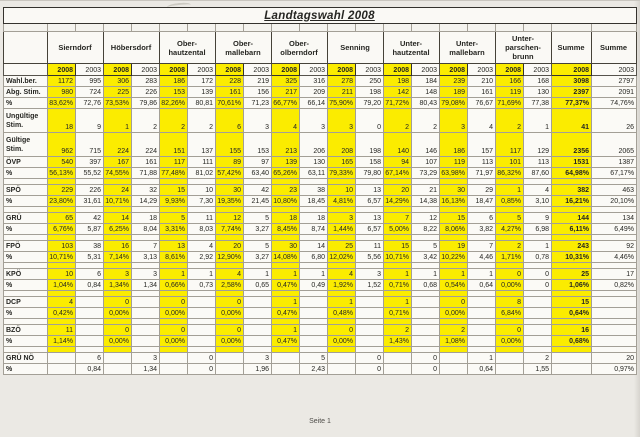 The height and width of the screenshot is (437, 640). I want to click on value-cell: 6,57, so click(369, 229).